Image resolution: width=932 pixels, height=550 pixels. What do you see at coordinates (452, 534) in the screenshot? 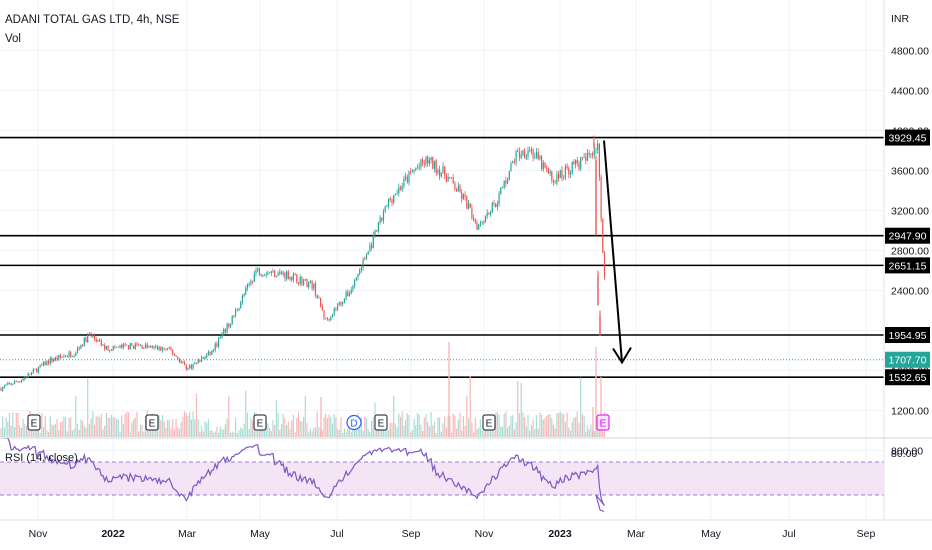
I see `time-axis: Nov 2022 Mar May Jul Sep Nov 2023 Mar May Jul Sep` at bounding box center [452, 534].